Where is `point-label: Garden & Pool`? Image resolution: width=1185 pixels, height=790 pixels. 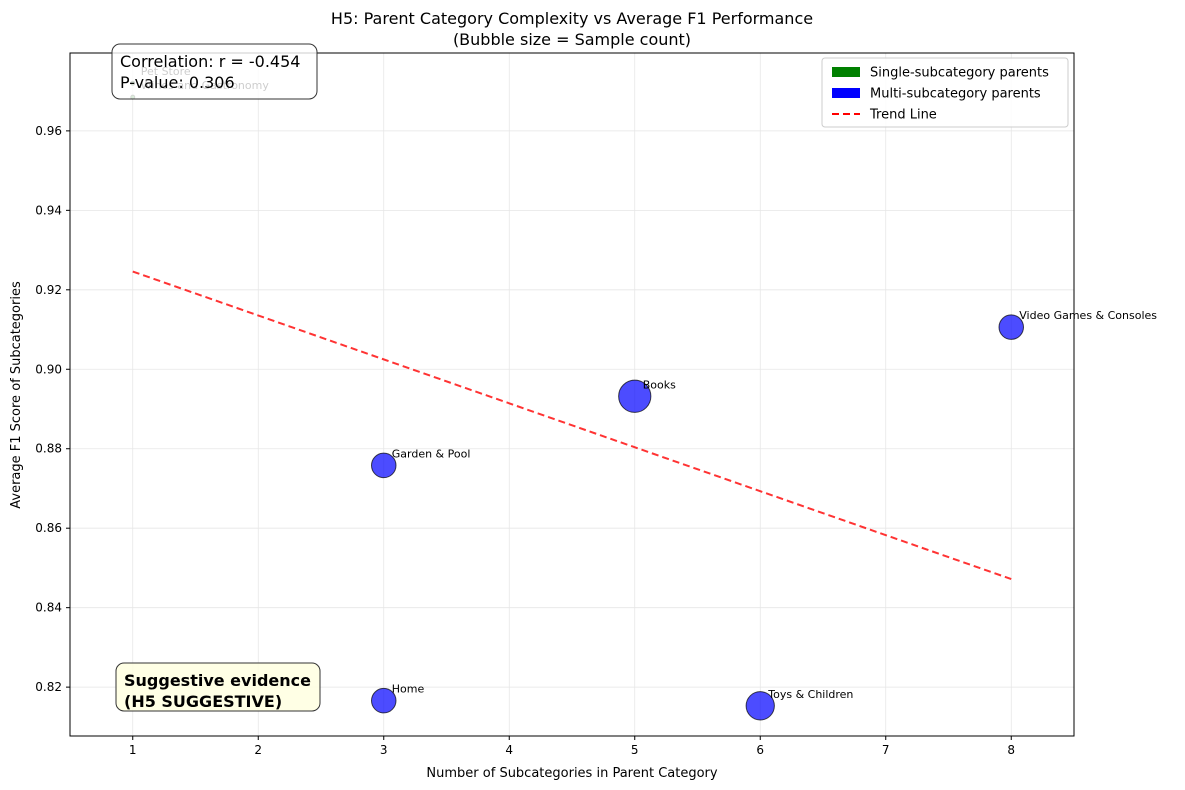 point-label: Garden & Pool is located at coordinates (431, 453).